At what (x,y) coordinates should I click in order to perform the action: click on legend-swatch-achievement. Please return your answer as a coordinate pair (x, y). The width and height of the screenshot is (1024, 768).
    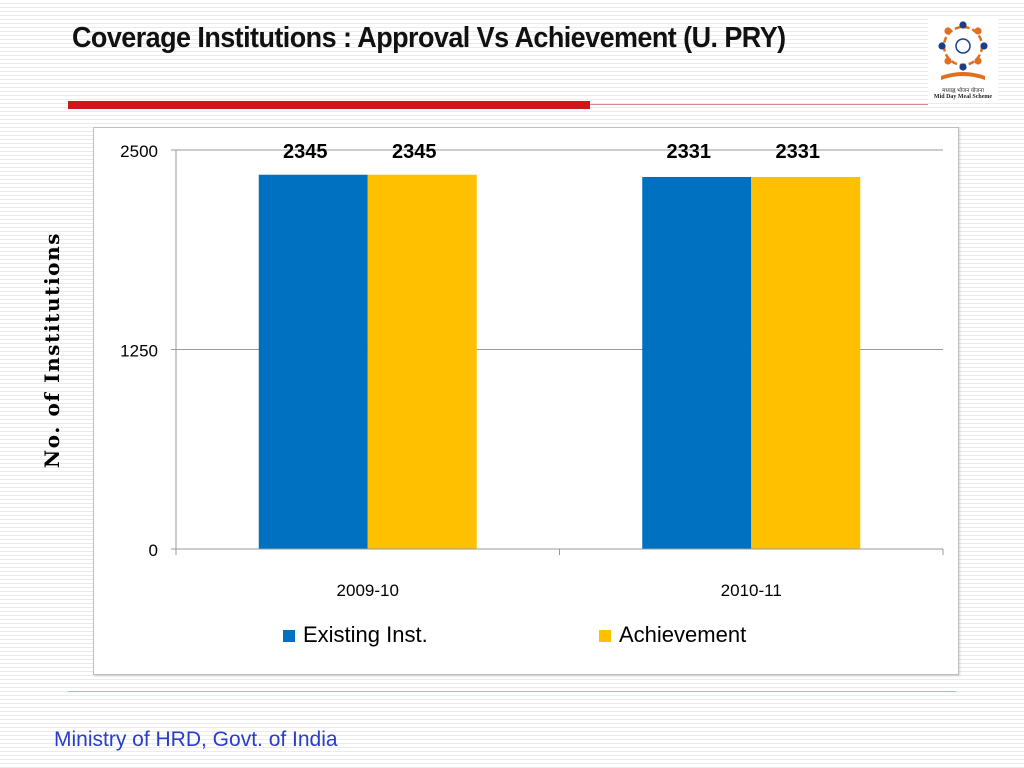
    Looking at the image, I should click on (605, 636).